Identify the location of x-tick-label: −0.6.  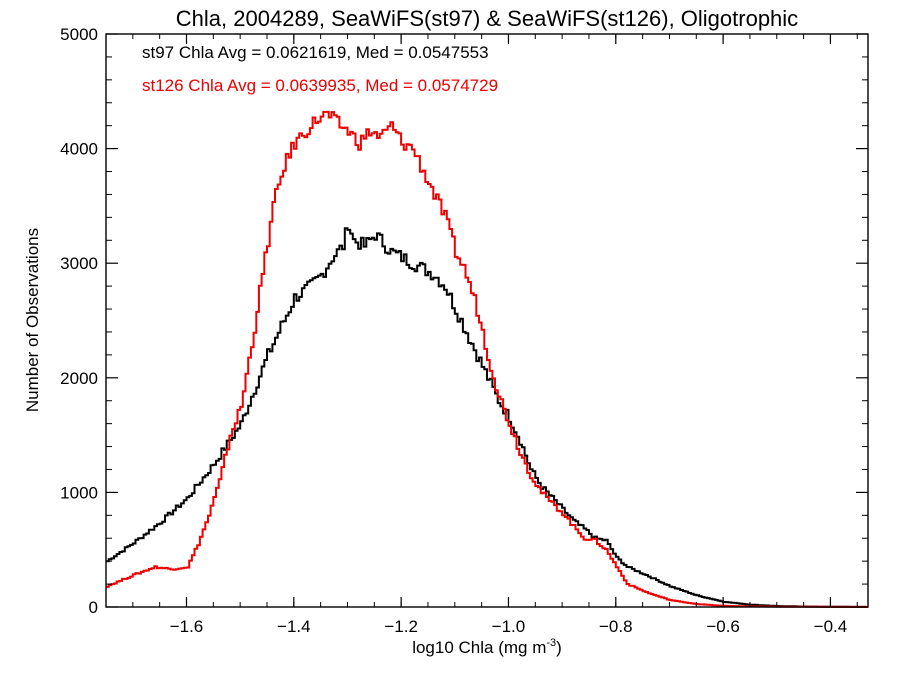
(723, 626).